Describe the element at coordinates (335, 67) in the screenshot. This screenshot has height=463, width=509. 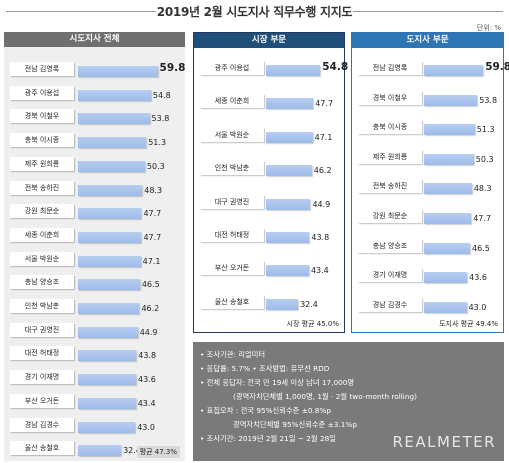
I see `value-label: 54.8` at that location.